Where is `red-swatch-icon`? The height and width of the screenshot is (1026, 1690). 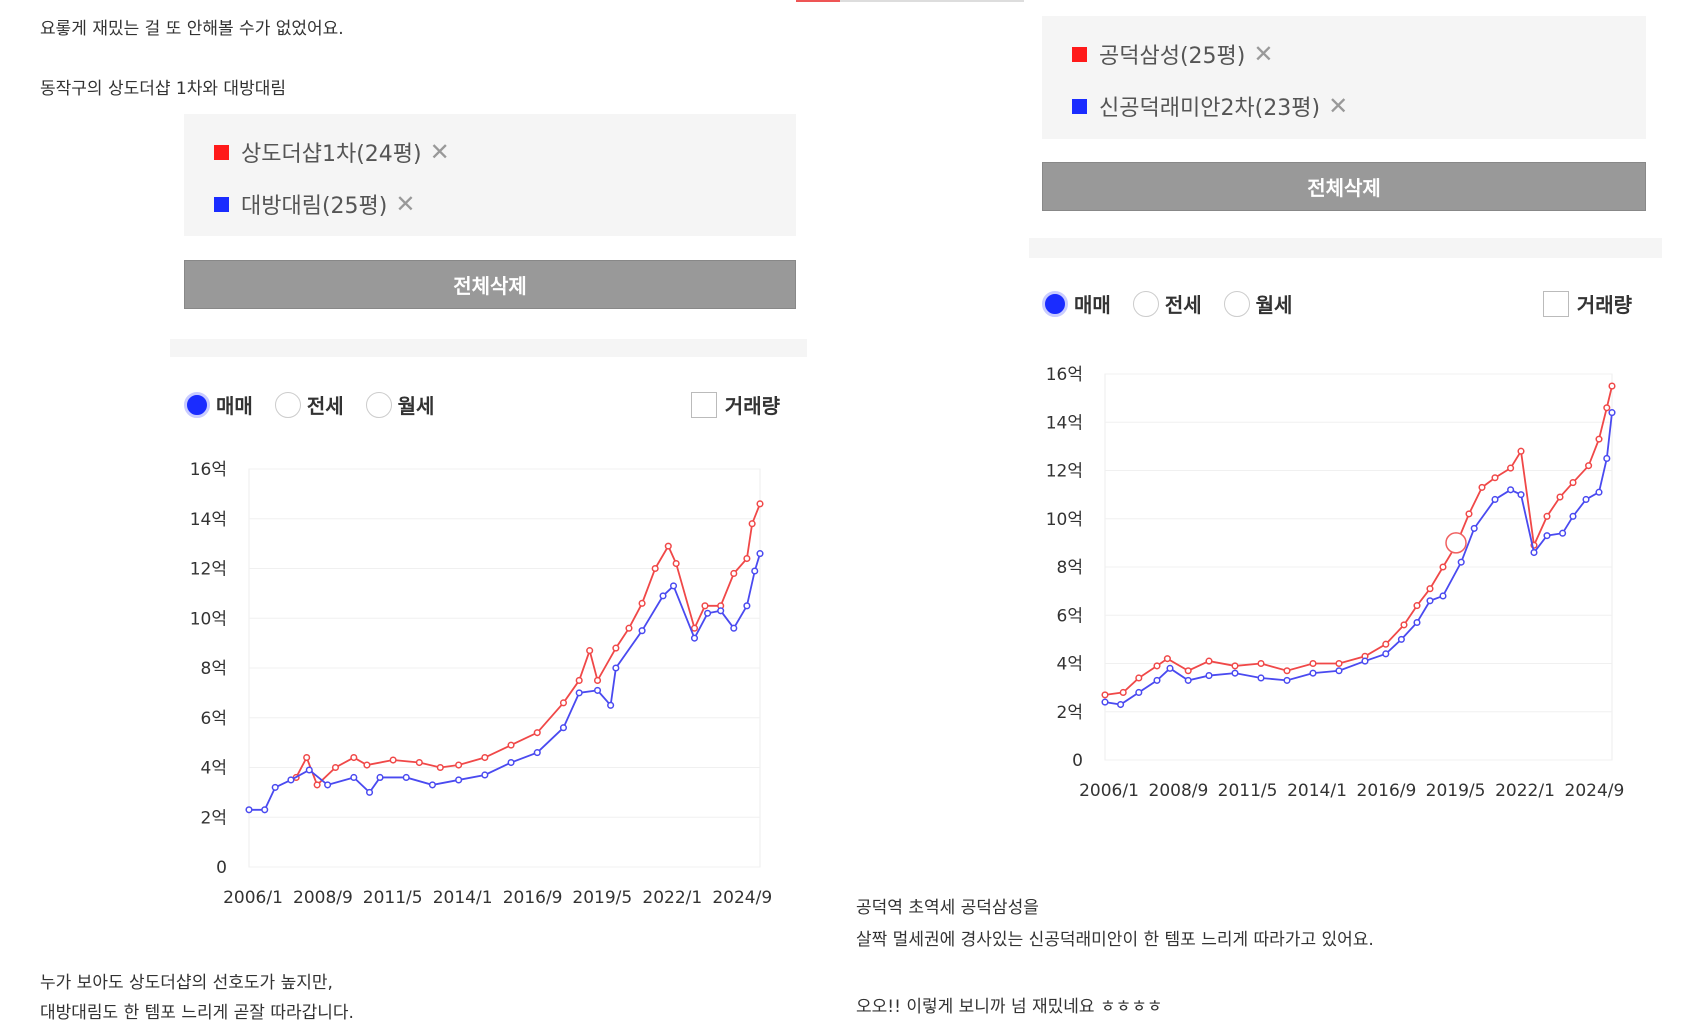 red-swatch-icon is located at coordinates (1079, 54).